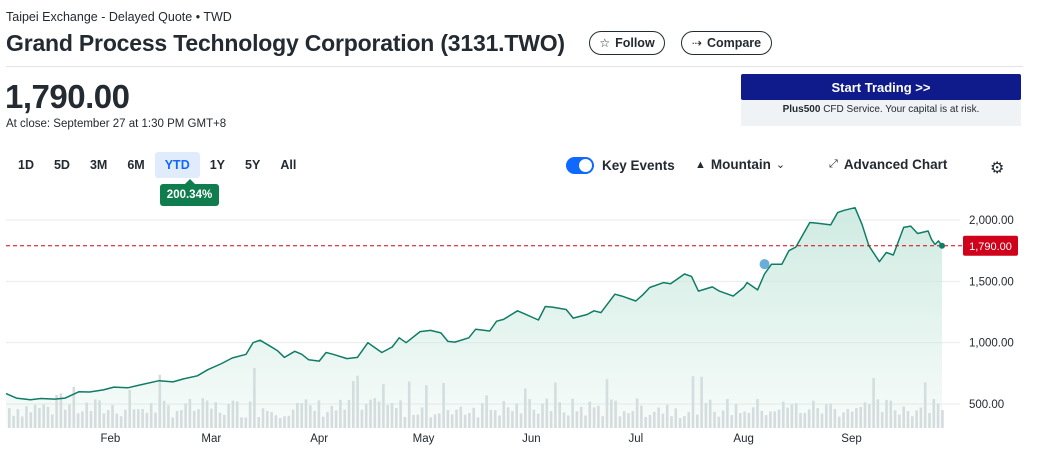 This screenshot has width=1039, height=450. What do you see at coordinates (942, 419) in the screenshot?
I see `volume-bar` at bounding box center [942, 419].